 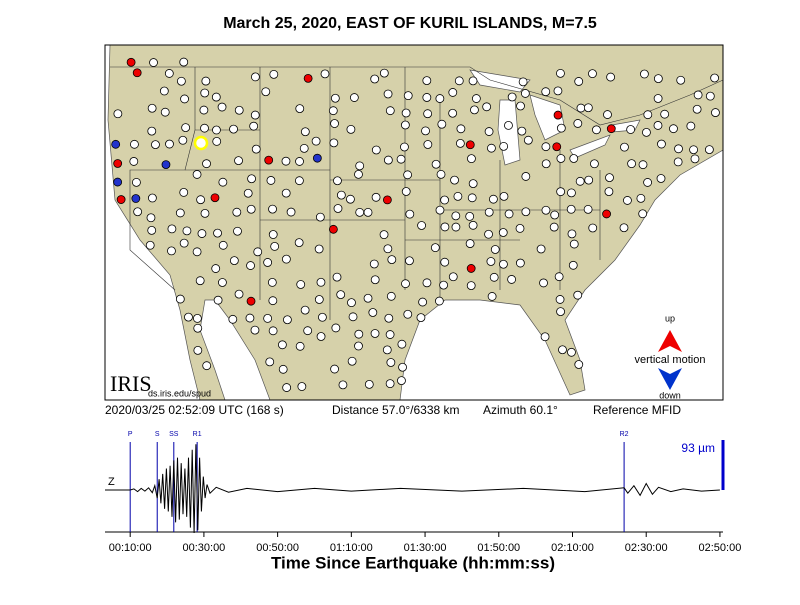 What do you see at coordinates (201, 143) in the screenshot?
I see `reference-station` at bounding box center [201, 143].